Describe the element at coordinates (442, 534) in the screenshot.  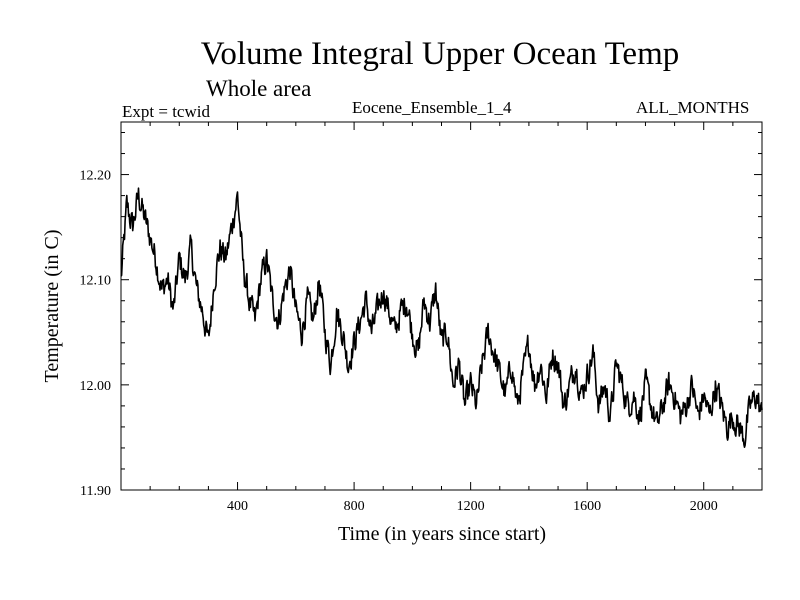
I see `x-axis-label: Time (in years since start)` at that location.